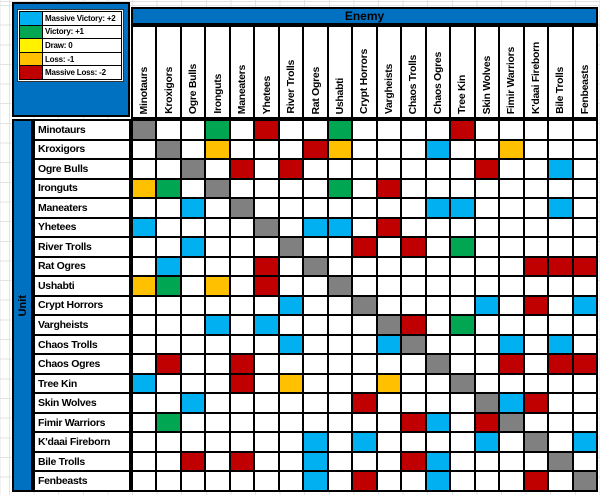 The height and width of the screenshot is (495, 600). I want to click on unit-header-cell: Unit, so click(22, 305).